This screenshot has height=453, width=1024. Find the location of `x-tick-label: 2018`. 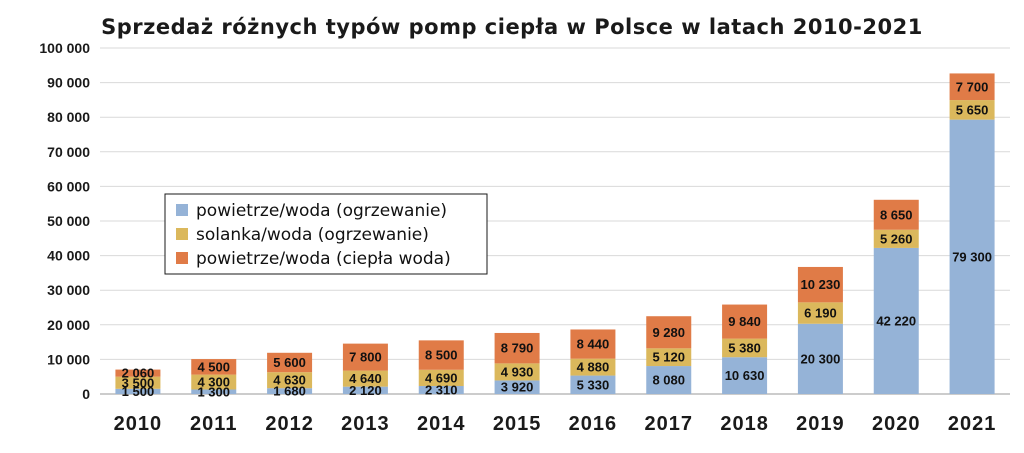

x-tick-label: 2018 is located at coordinates (744, 424).